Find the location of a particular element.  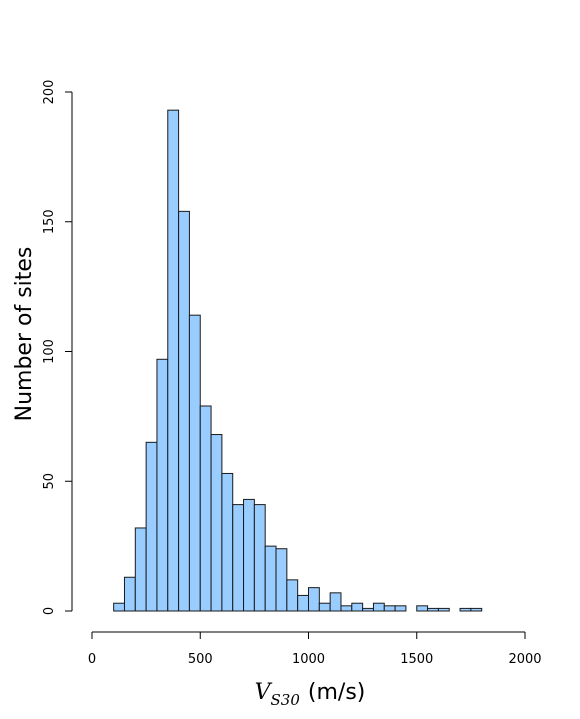

x-axis-unit: (m/s) is located at coordinates (336, 692).